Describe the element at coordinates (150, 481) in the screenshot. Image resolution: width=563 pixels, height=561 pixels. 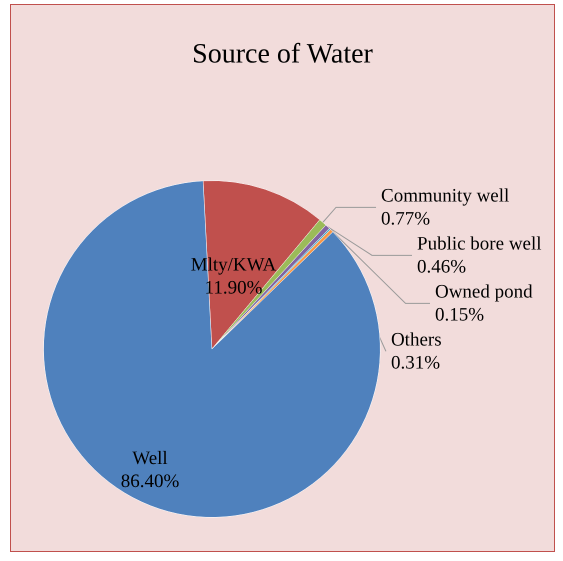
I see `data-label: 86.40%` at that location.